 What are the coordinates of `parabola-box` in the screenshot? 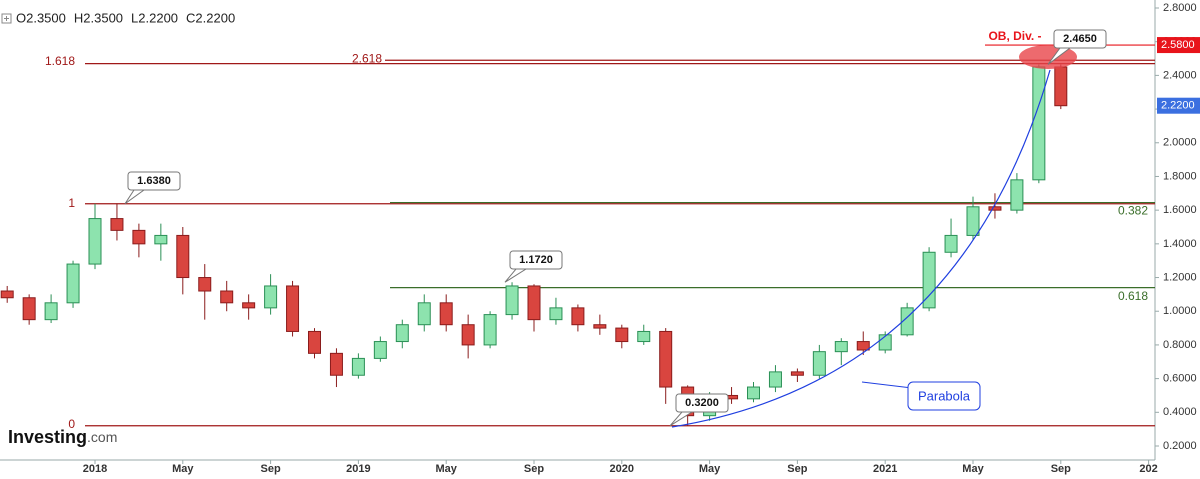 It's located at (944, 396).